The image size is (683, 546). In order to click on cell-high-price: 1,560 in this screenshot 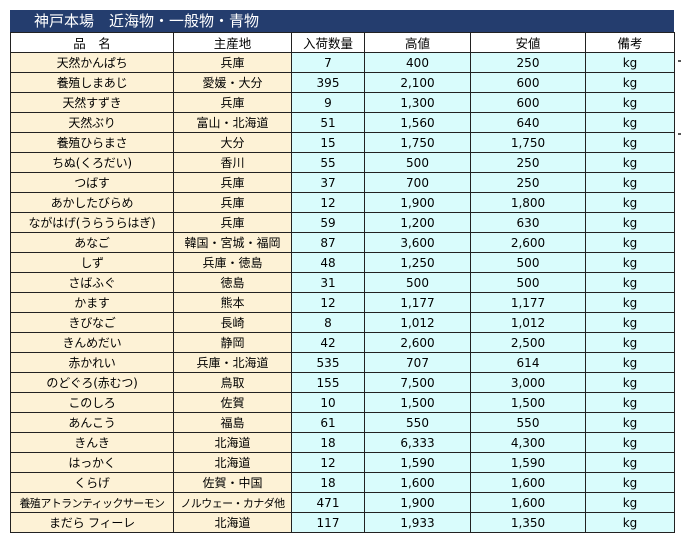, I will do `click(417, 122)`.